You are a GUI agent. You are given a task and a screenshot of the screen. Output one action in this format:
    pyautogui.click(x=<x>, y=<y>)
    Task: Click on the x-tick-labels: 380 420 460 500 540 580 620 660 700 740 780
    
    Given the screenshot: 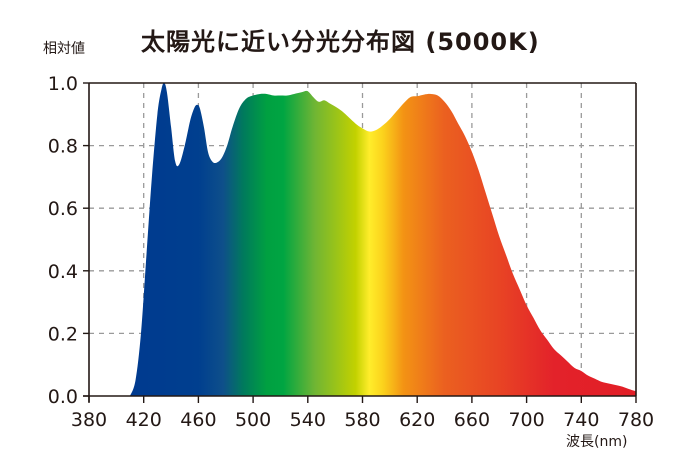 What is the action you would take?
    pyautogui.click(x=362, y=413)
    